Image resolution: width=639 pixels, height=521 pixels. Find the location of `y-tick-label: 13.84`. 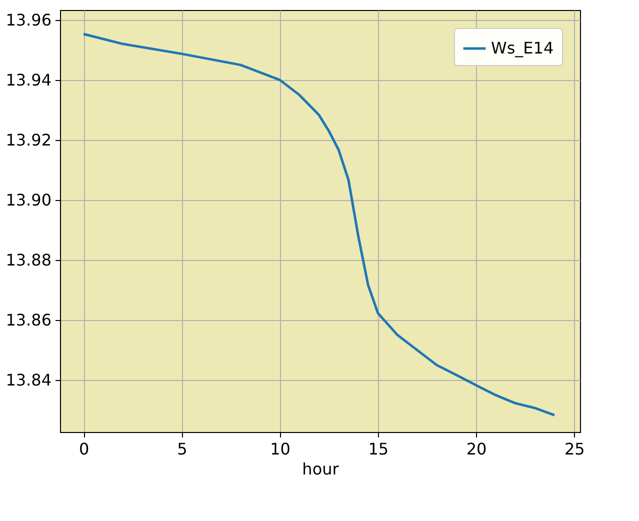

y-tick-label: 13.84 is located at coordinates (29, 380).